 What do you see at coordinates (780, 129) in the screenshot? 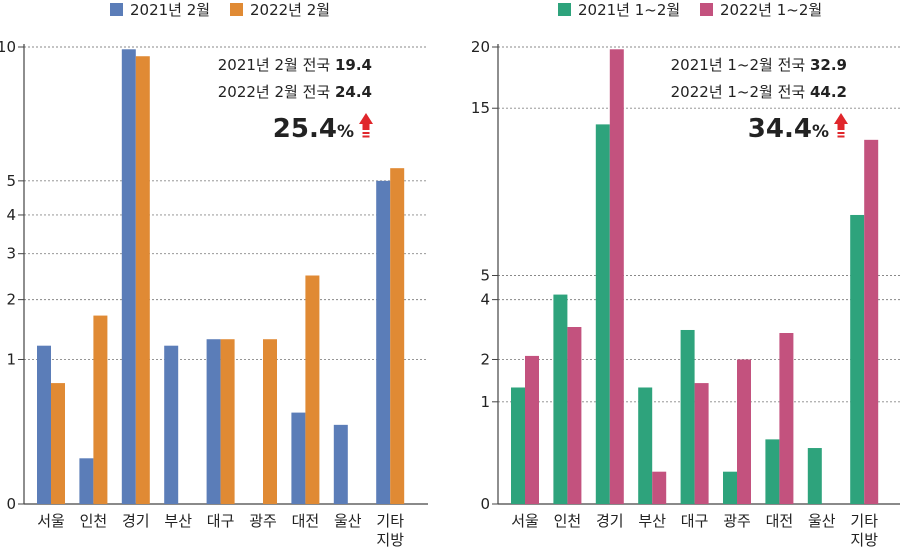
I see `annotation-change-value: 34.4` at bounding box center [780, 129].